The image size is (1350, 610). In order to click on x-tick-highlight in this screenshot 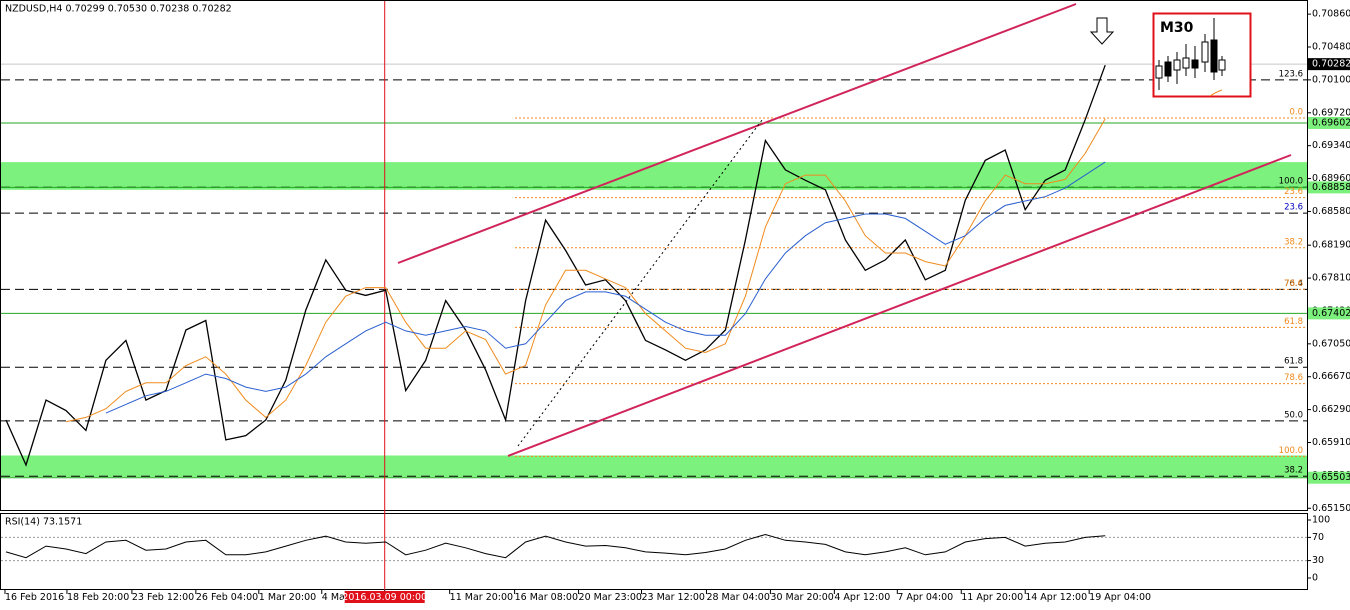, I will do `click(384, 597)`.